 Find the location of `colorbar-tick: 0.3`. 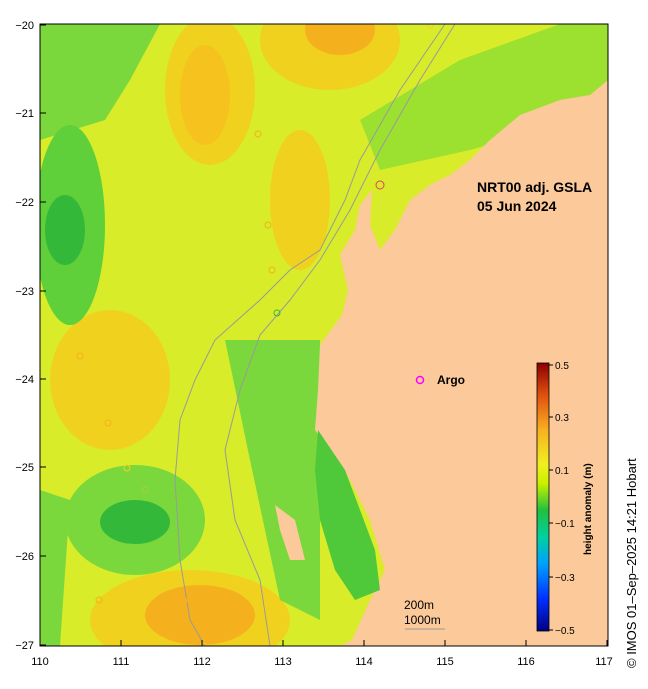

colorbar-tick: 0.3 is located at coordinates (562, 418).